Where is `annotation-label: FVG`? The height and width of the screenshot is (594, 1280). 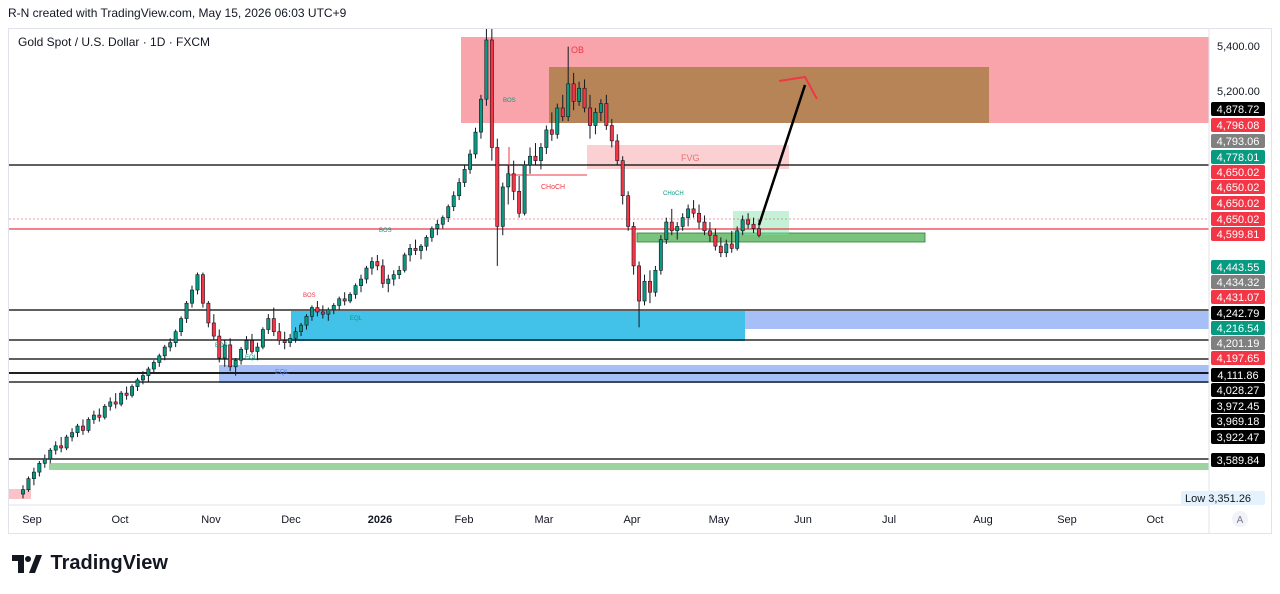
annotation-label: FVG is located at coordinates (690, 158).